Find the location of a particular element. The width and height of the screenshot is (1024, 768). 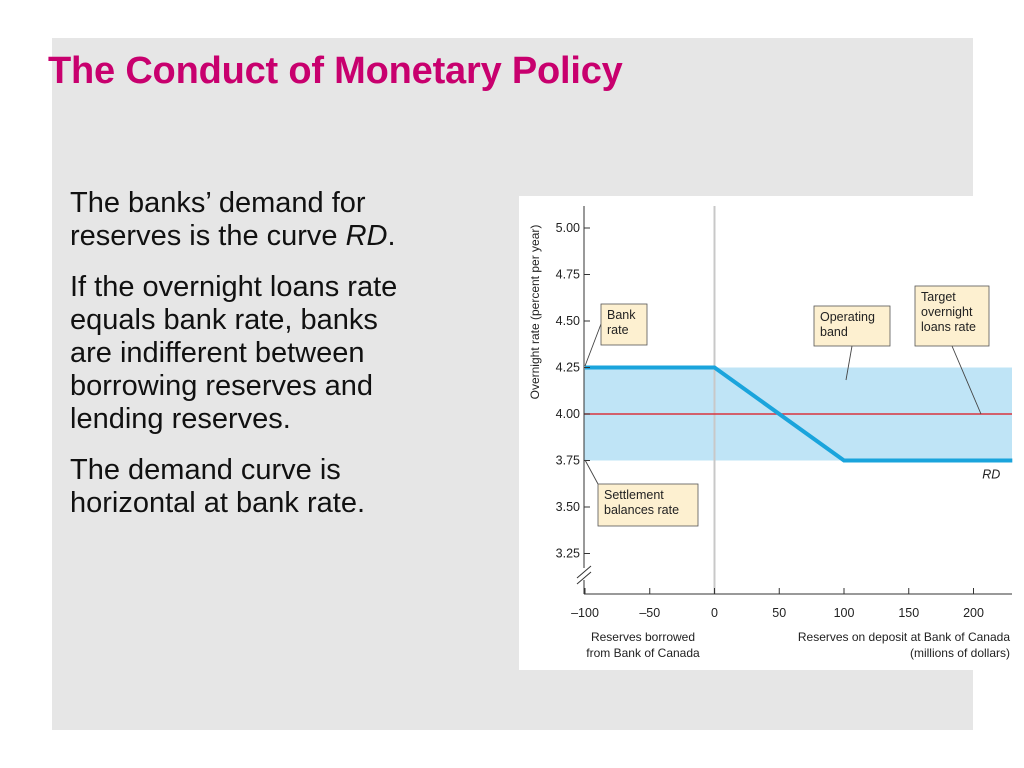

callout-text: Target is located at coordinates (938, 297).